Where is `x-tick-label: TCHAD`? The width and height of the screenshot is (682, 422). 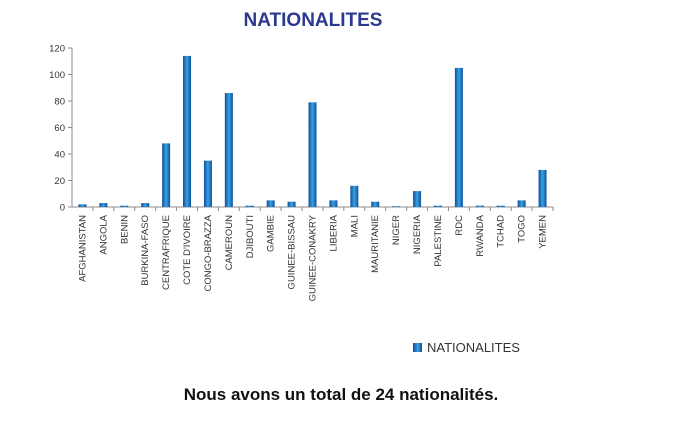 x-tick-label: TCHAD is located at coordinates (501, 231).